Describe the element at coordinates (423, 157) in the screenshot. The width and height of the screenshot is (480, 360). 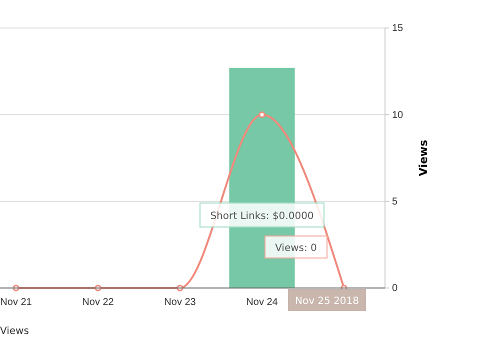
I see `y2-axis-title: Views` at that location.